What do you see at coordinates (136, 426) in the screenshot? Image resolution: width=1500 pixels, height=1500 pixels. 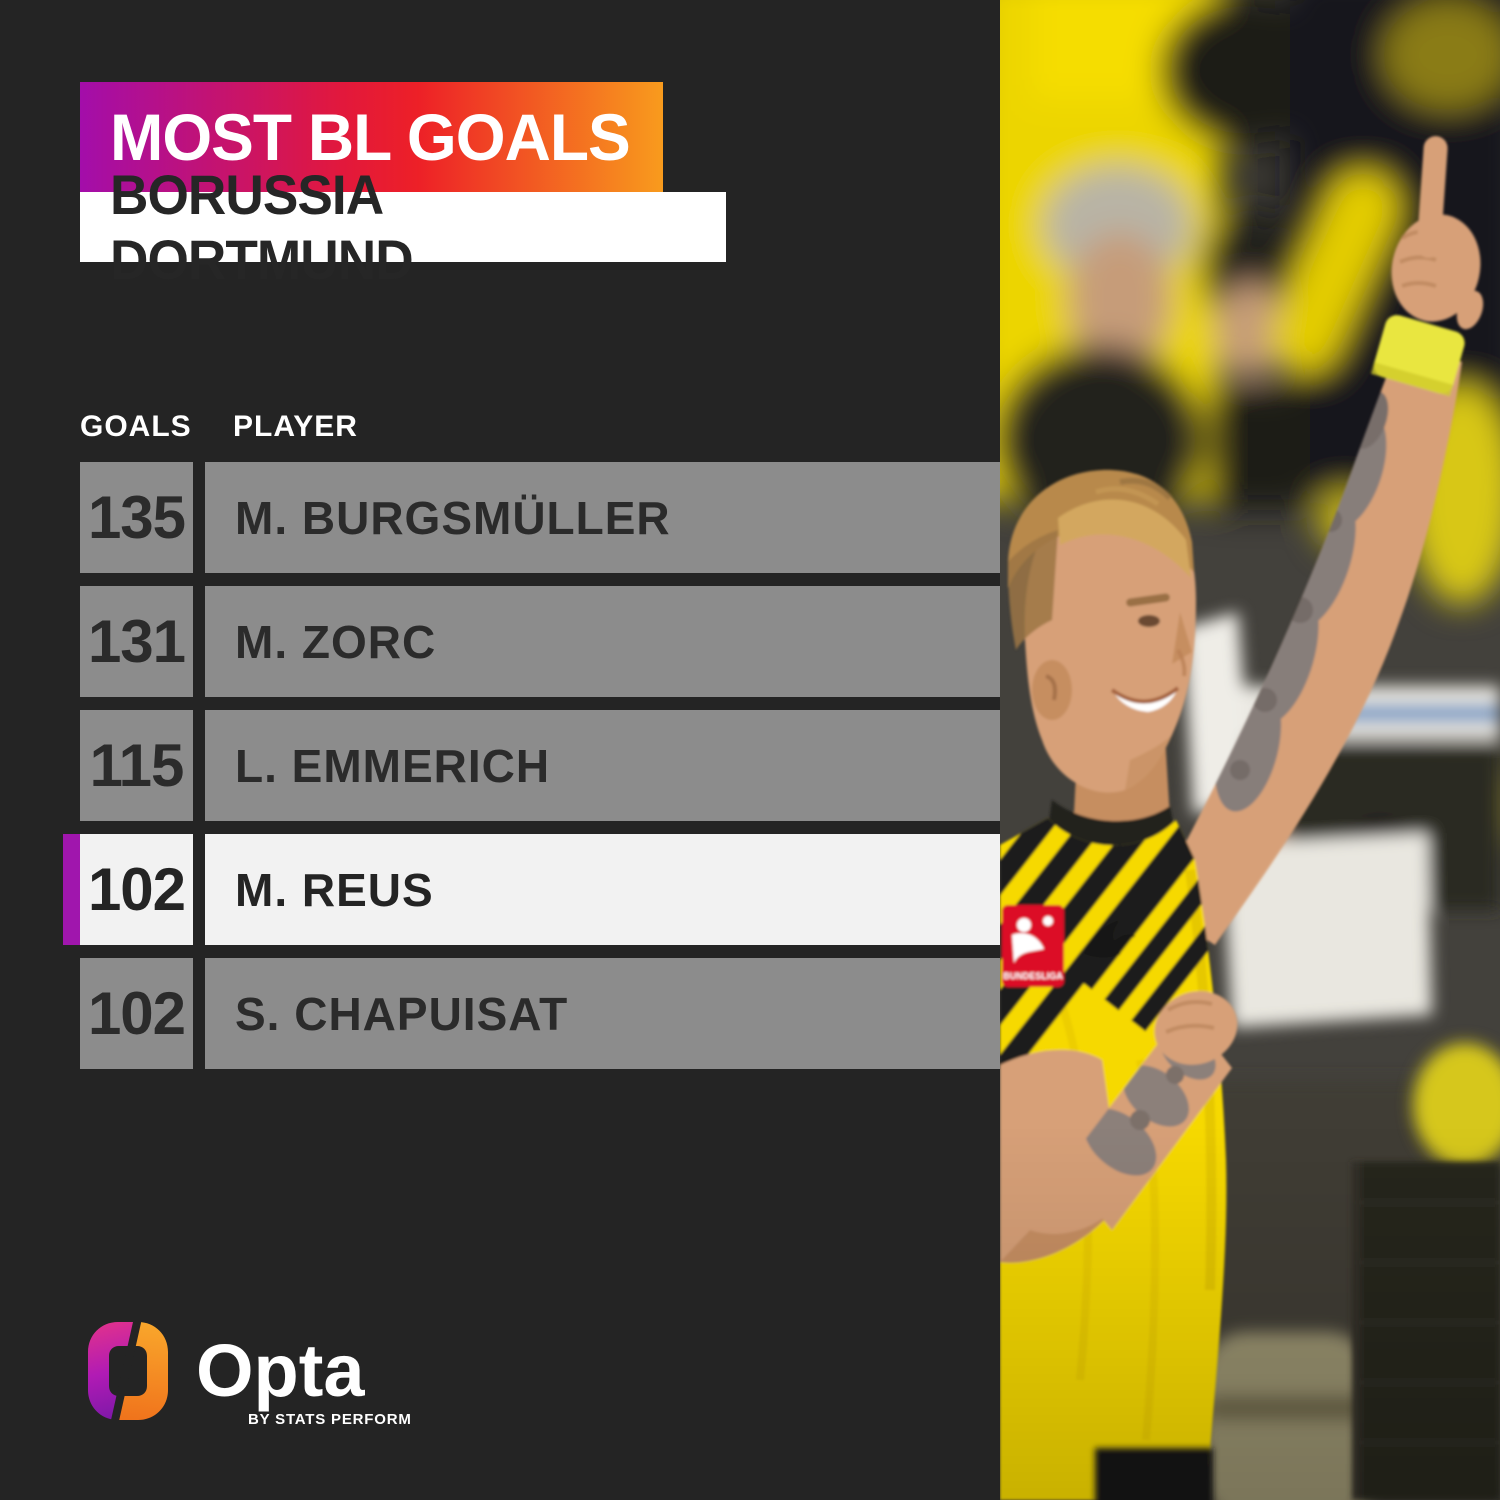 I see `goals-column-header: GOALS` at bounding box center [136, 426].